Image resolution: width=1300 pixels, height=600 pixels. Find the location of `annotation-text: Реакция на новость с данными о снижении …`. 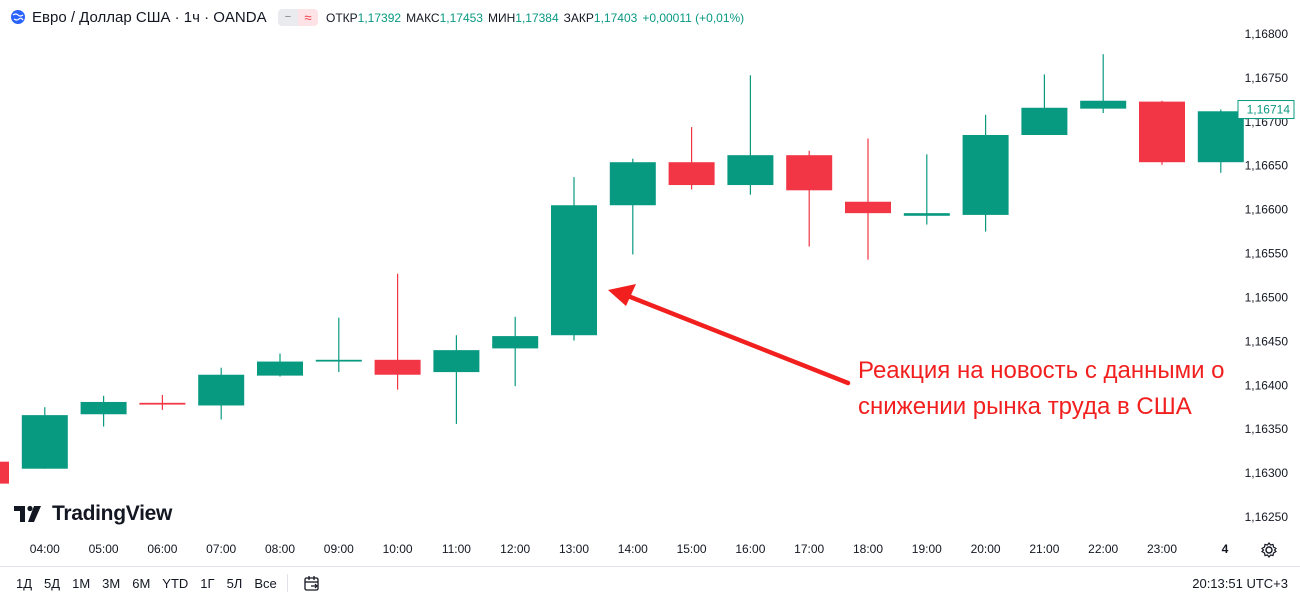

annotation-text: Реакция на новость с данными о снижении … is located at coordinates (1068, 389).